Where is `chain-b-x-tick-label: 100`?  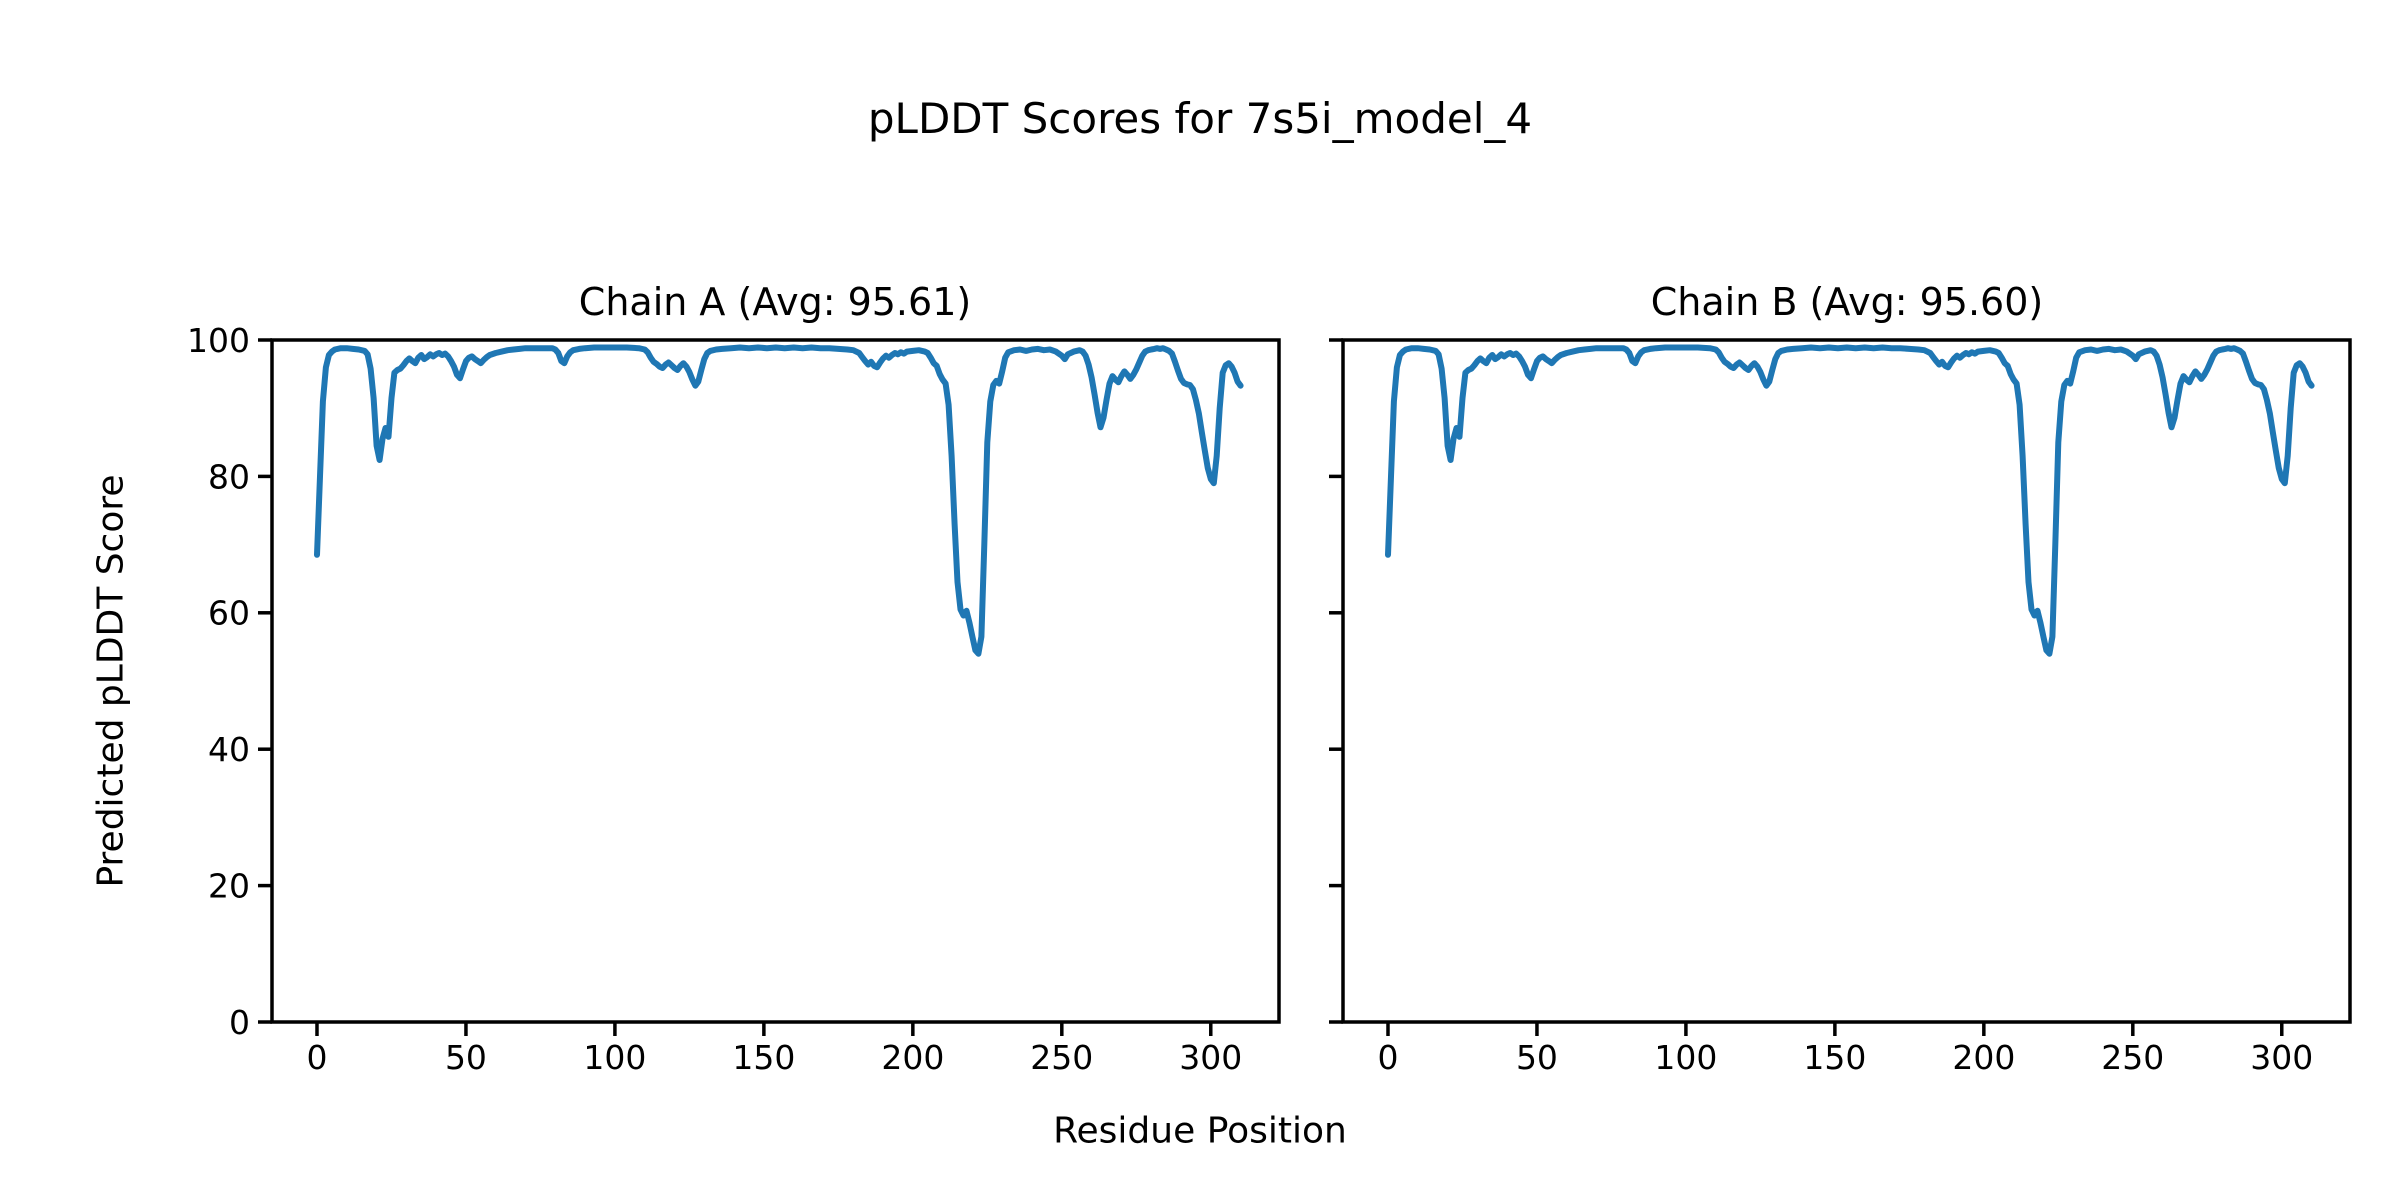
chain-b-x-tick-label: 100 is located at coordinates (1685, 1057).